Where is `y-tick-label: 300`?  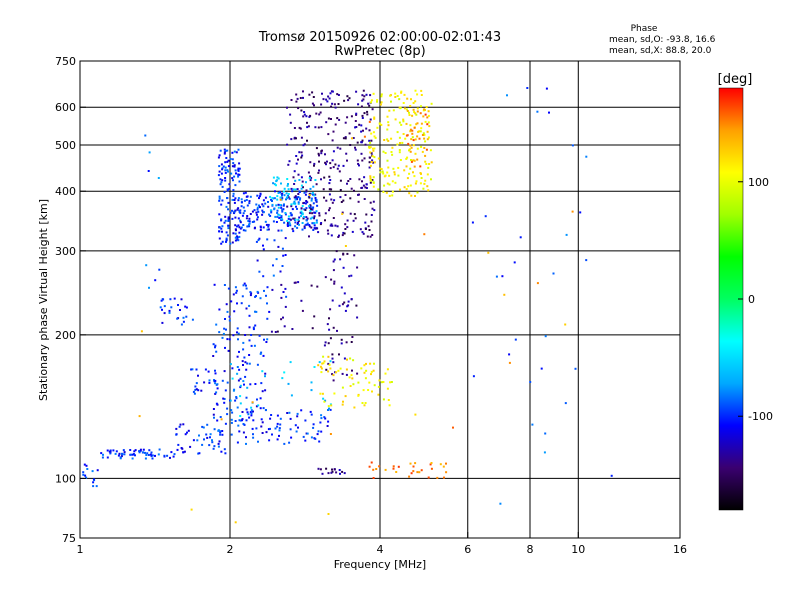 y-tick-label: 300 is located at coordinates (65, 251).